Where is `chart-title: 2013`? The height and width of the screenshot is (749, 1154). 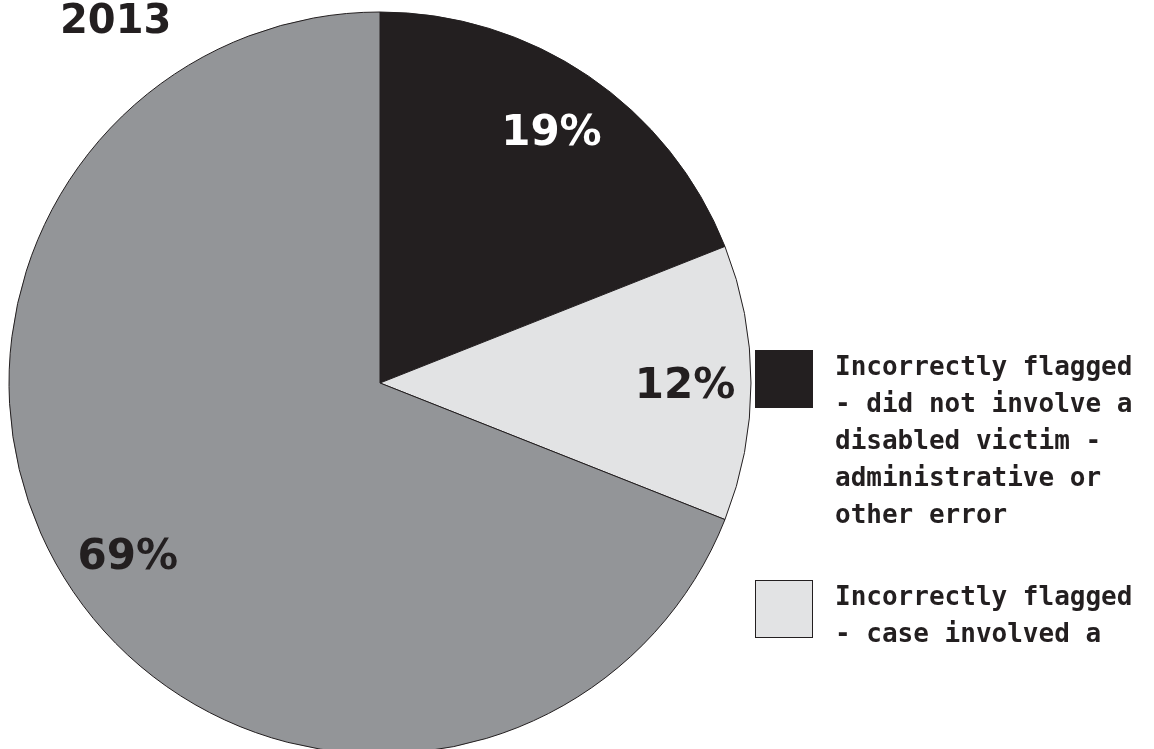 chart-title: 2013 is located at coordinates (116, 21).